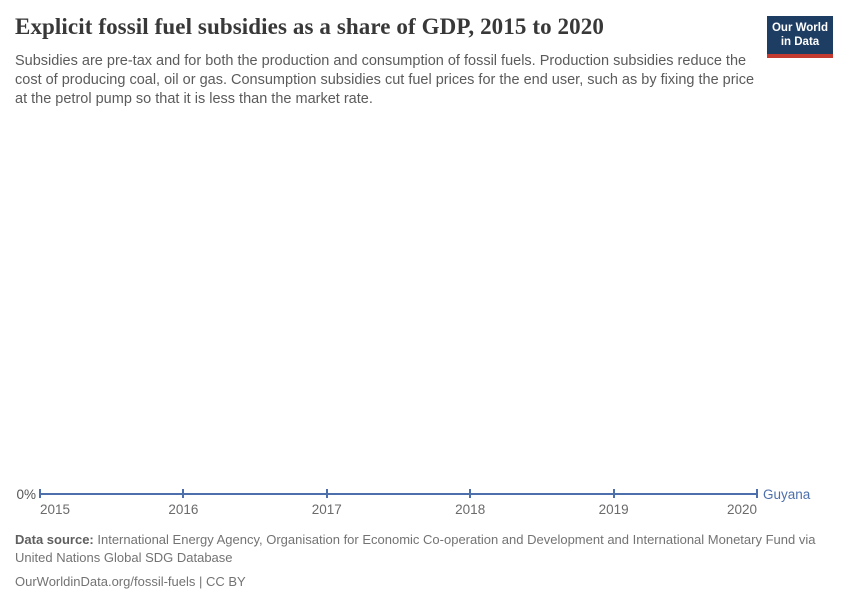 The height and width of the screenshot is (600, 850). I want to click on owid-logo: Our World in Data, so click(800, 37).